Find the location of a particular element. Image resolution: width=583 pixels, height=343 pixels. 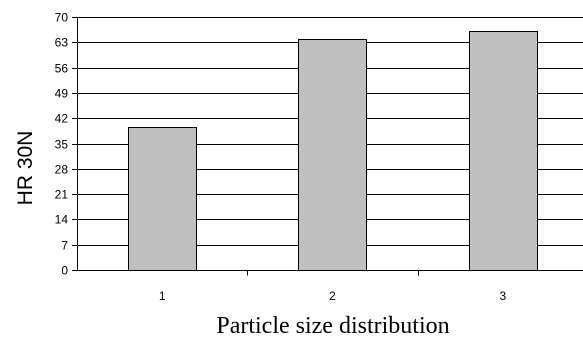

y-tick-label: 7 is located at coordinates (64, 246).